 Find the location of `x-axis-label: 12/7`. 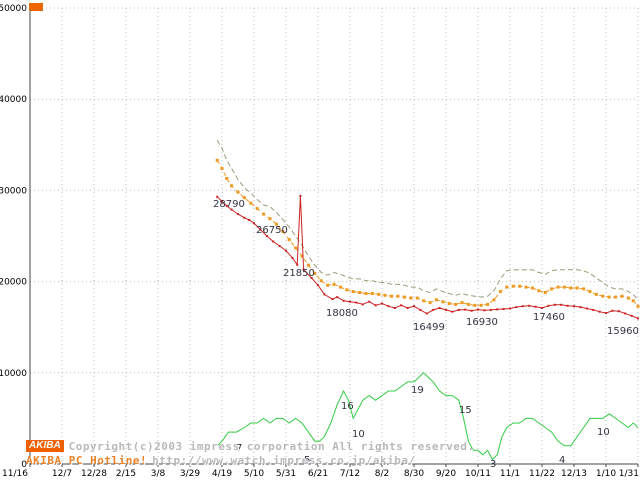

x-axis-label: 12/7 is located at coordinates (62, 474).